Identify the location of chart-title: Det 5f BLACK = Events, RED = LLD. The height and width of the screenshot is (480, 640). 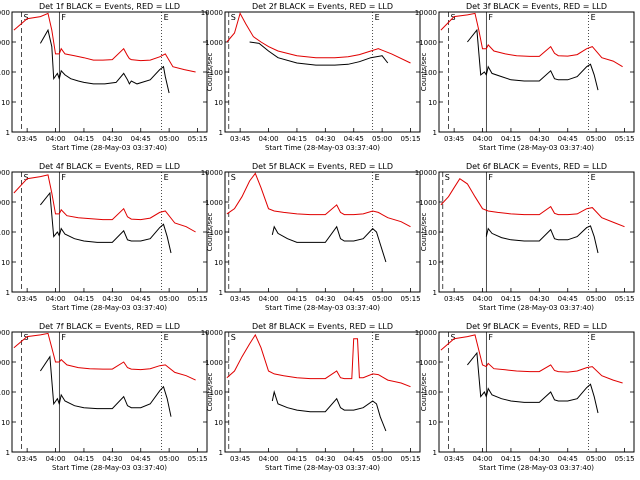
(322, 166).